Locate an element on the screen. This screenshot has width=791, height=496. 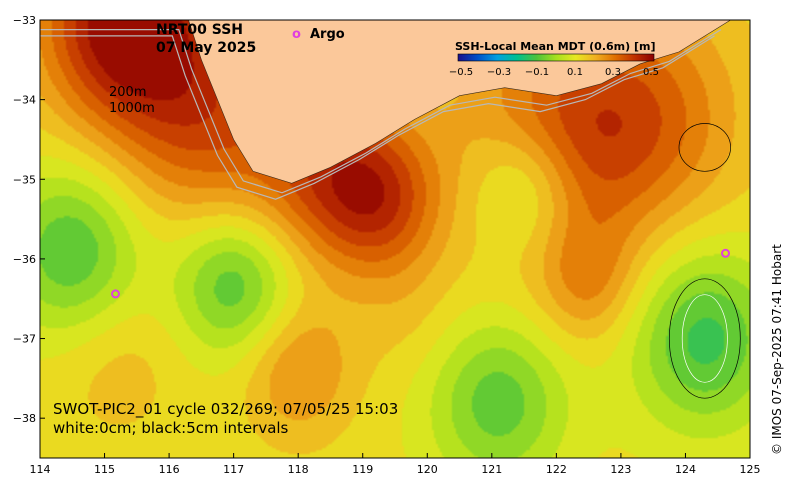
y-tick-label-3: −36 is located at coordinates (24, 259).